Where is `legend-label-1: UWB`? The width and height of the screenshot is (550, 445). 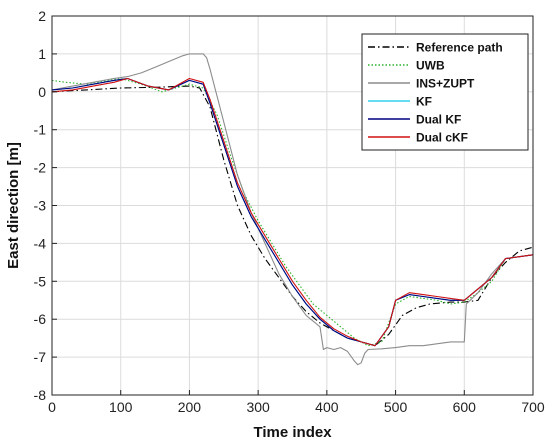 legend-label-1: UWB is located at coordinates (430, 66).